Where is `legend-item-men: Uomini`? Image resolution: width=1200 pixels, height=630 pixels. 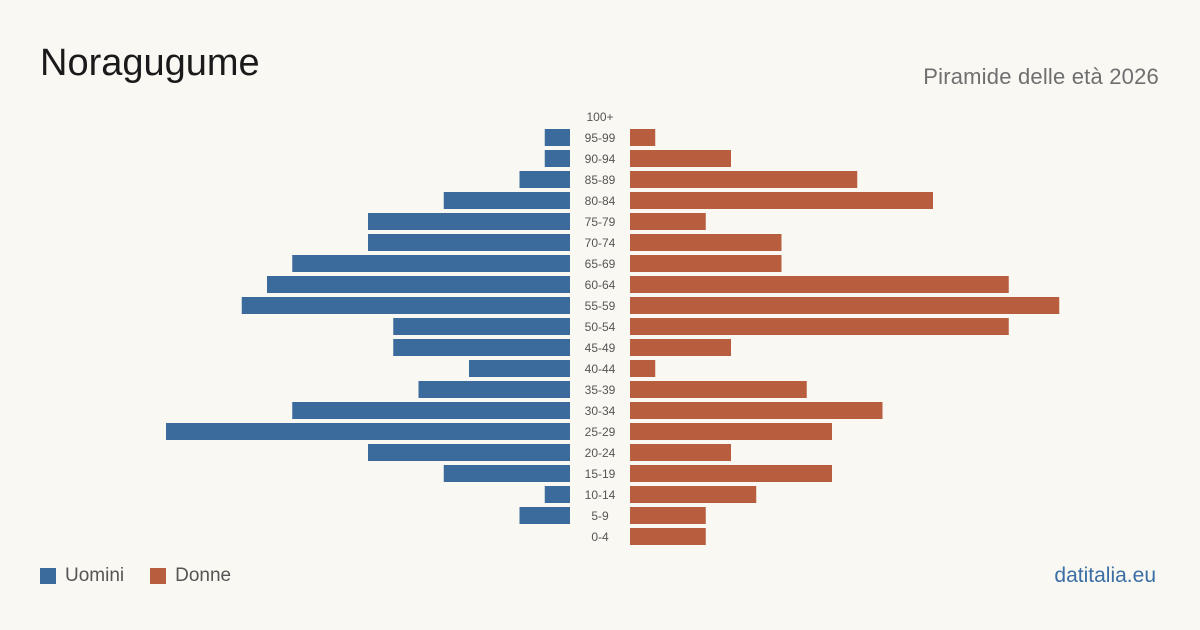 legend-item-men: Uomini is located at coordinates (82, 576).